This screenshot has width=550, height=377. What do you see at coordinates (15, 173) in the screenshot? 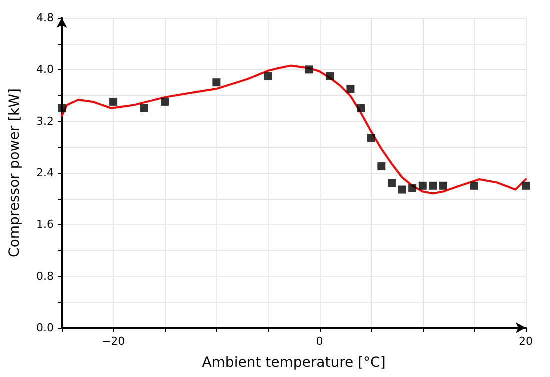
I see `y-axis-title: Compressor power [kW]` at bounding box center [15, 173].